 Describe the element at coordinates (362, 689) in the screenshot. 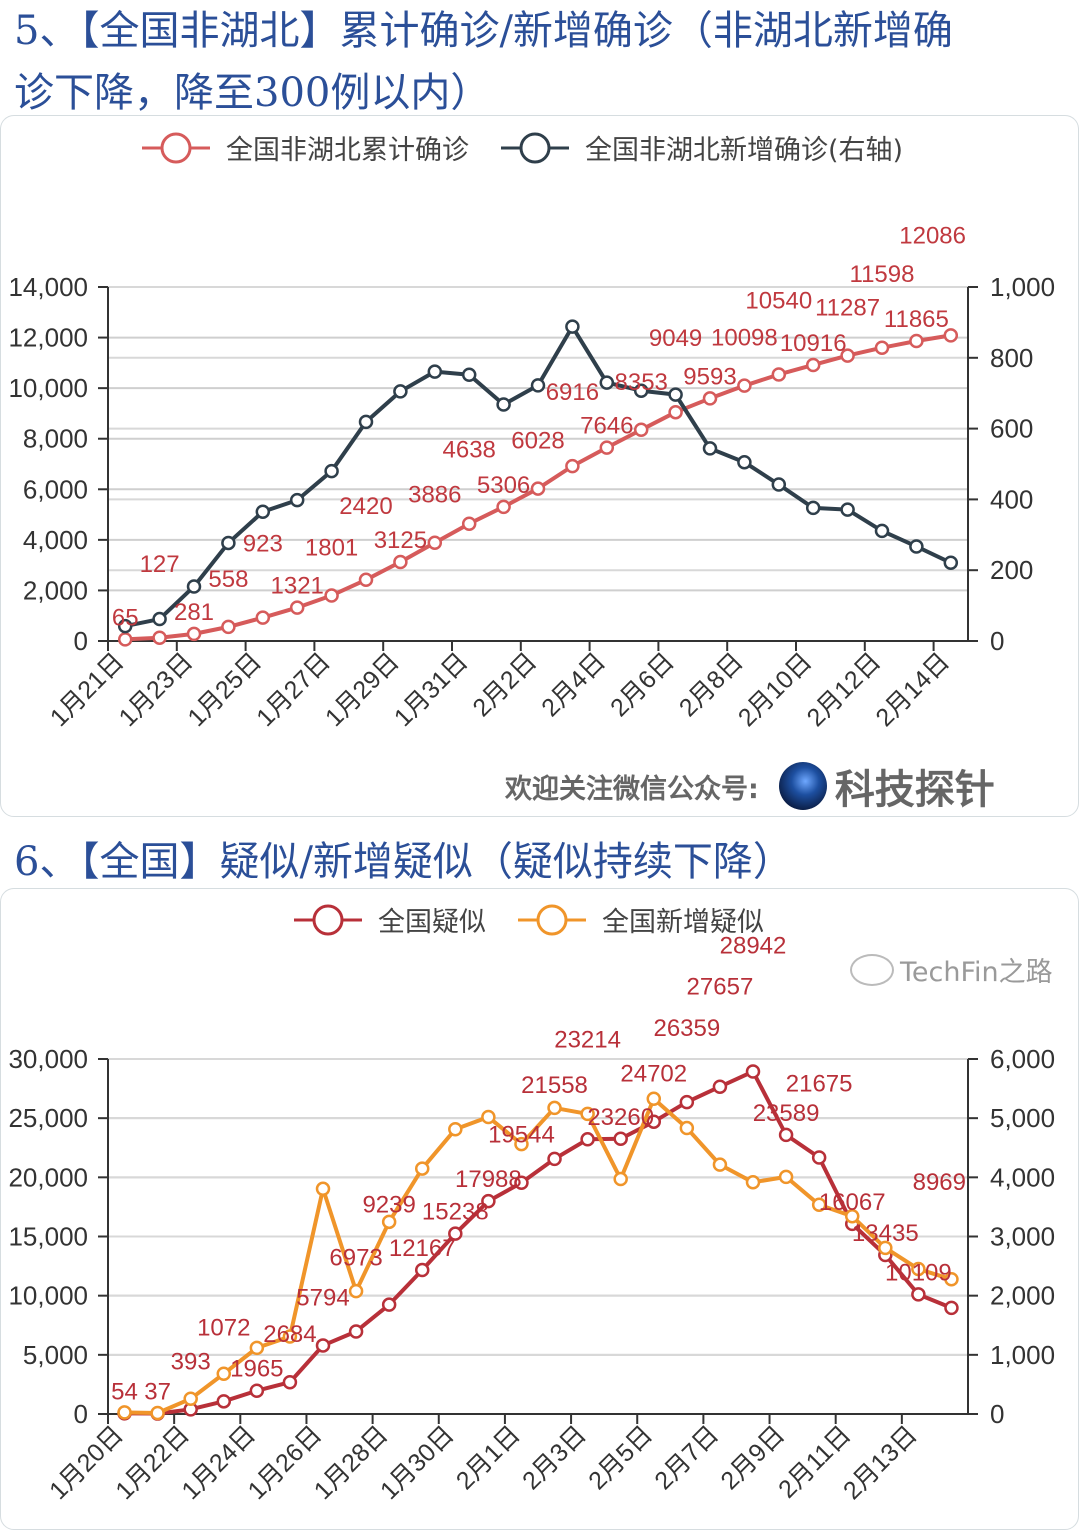

I see `x-tick-label: 1月29日` at that location.